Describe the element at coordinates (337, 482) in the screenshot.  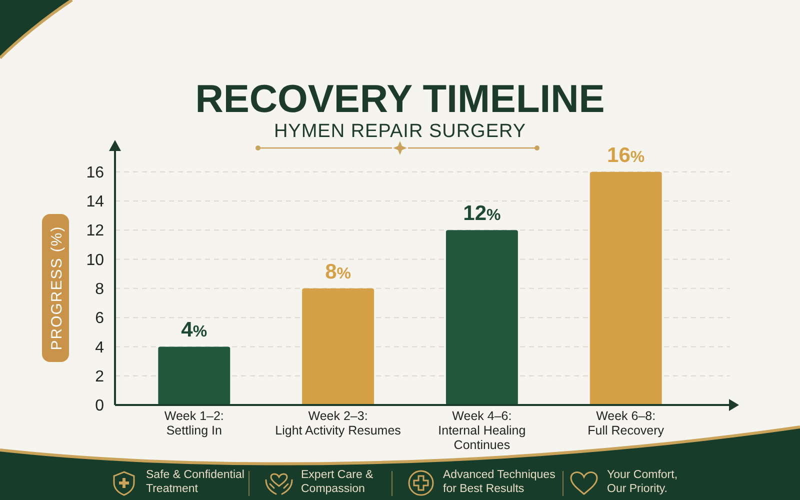
I see `text: Expert Care & Compassion` at that location.